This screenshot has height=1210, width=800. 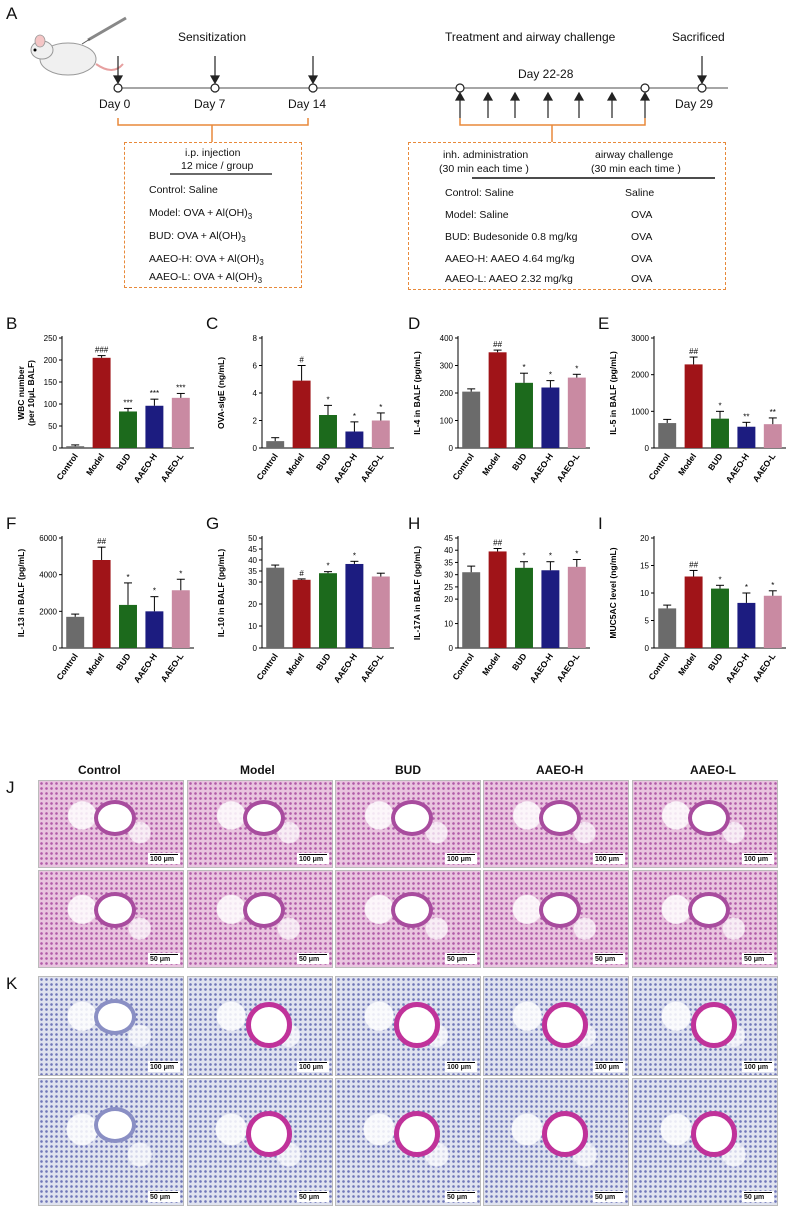 What do you see at coordinates (420, 117) in the screenshot?
I see `timeline-svg` at bounding box center [420, 117].